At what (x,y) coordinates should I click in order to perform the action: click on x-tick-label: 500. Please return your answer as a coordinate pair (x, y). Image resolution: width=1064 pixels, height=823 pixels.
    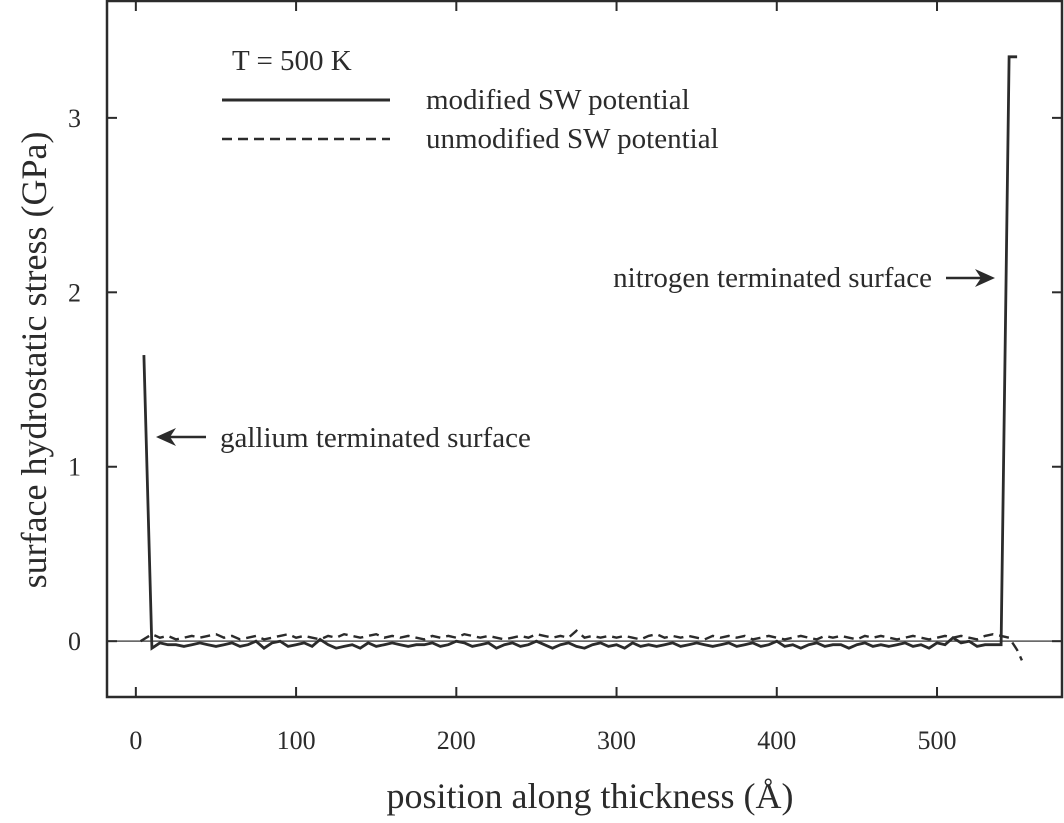
    Looking at the image, I should click on (937, 740).